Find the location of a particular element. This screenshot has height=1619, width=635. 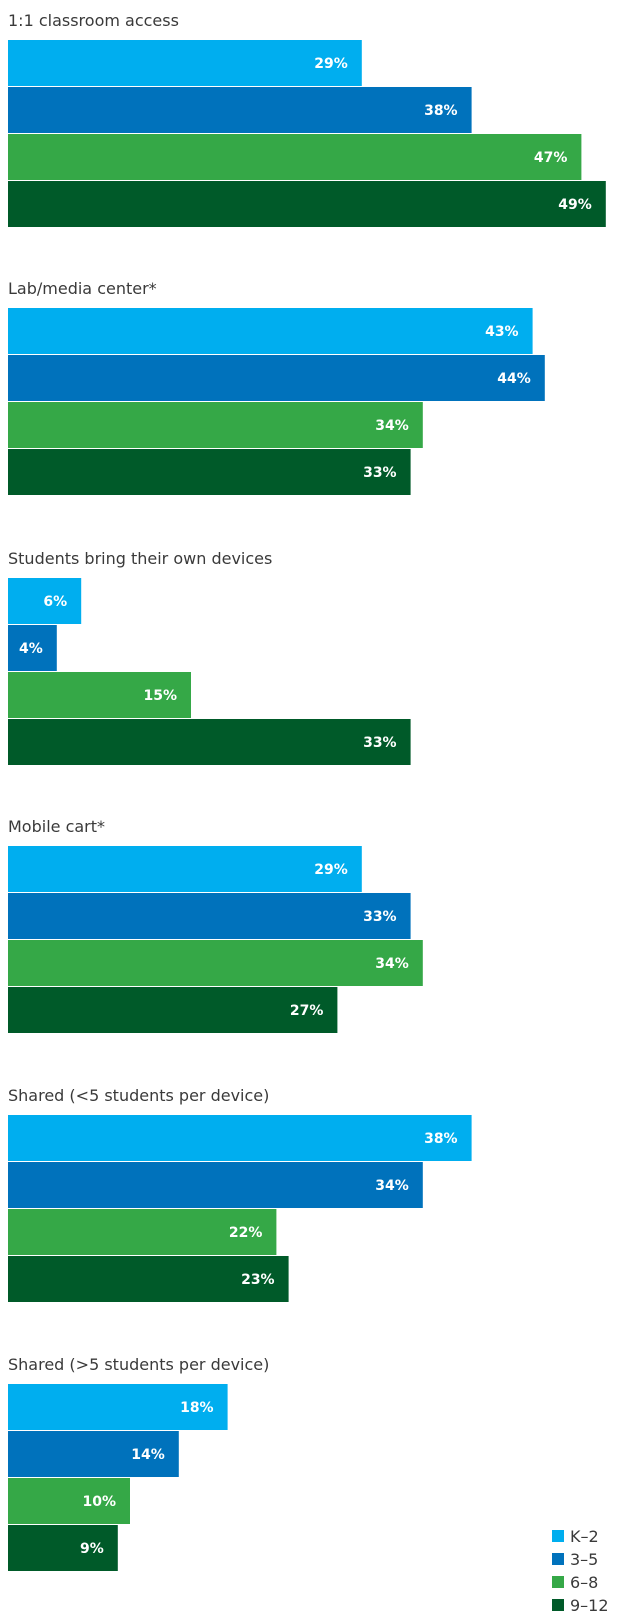

bar-value-label: 44% is located at coordinates (514, 379).